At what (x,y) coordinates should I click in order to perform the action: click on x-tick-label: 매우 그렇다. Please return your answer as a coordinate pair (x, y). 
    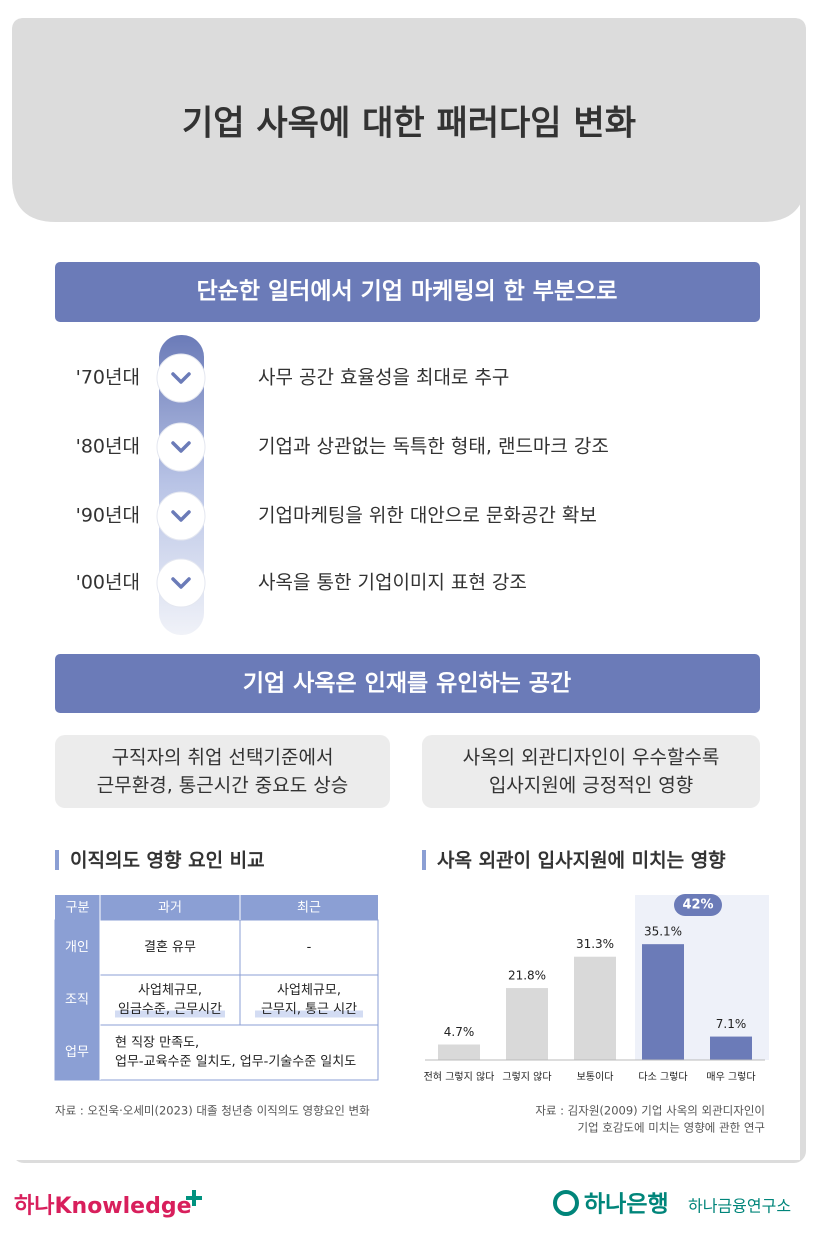
    Looking at the image, I should click on (730, 1076).